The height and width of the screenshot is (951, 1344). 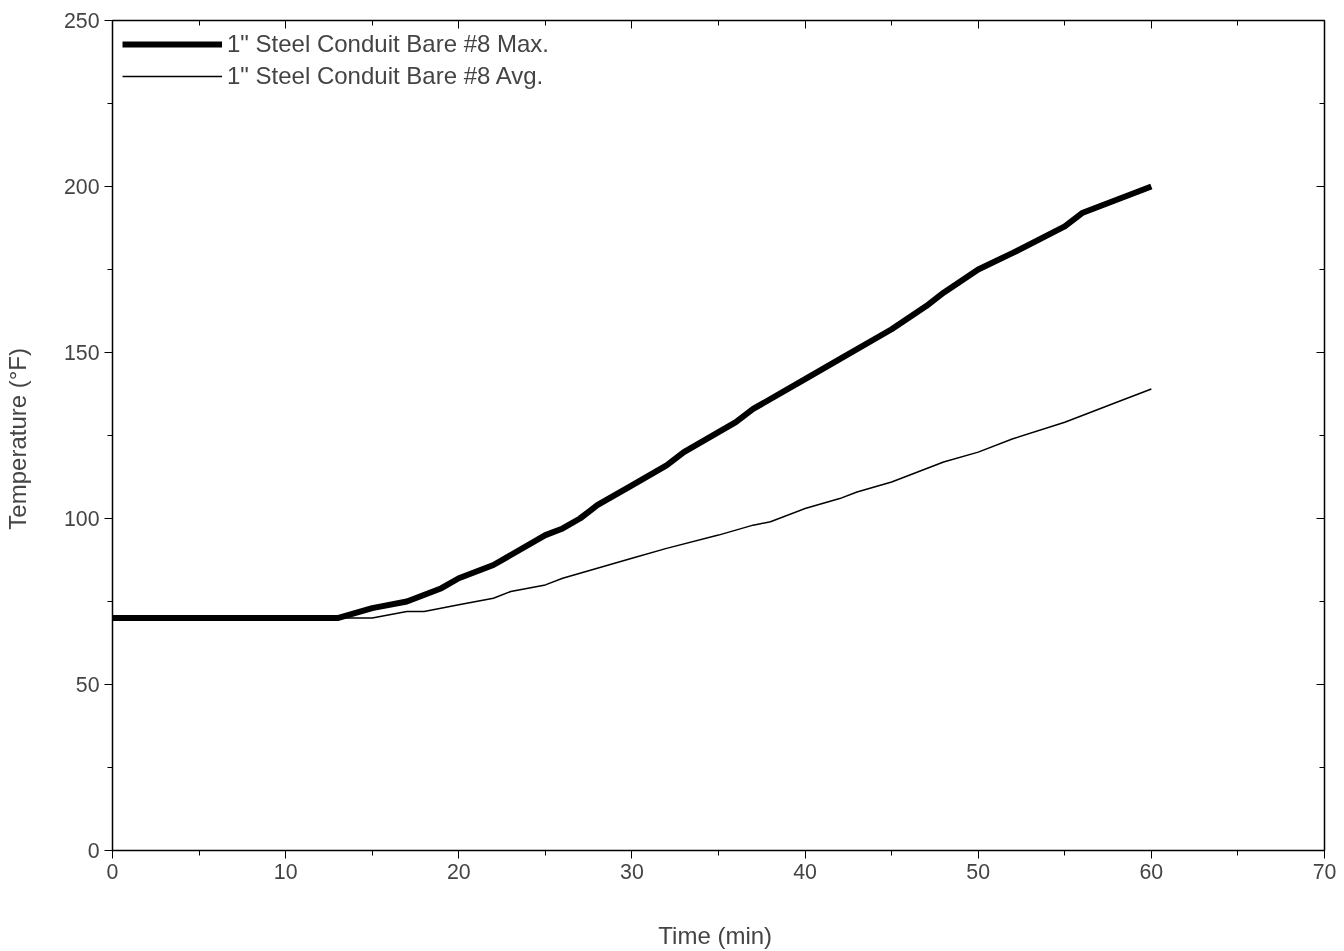 What do you see at coordinates (458, 871) in the screenshot?
I see `x-tick-label: 20` at bounding box center [458, 871].